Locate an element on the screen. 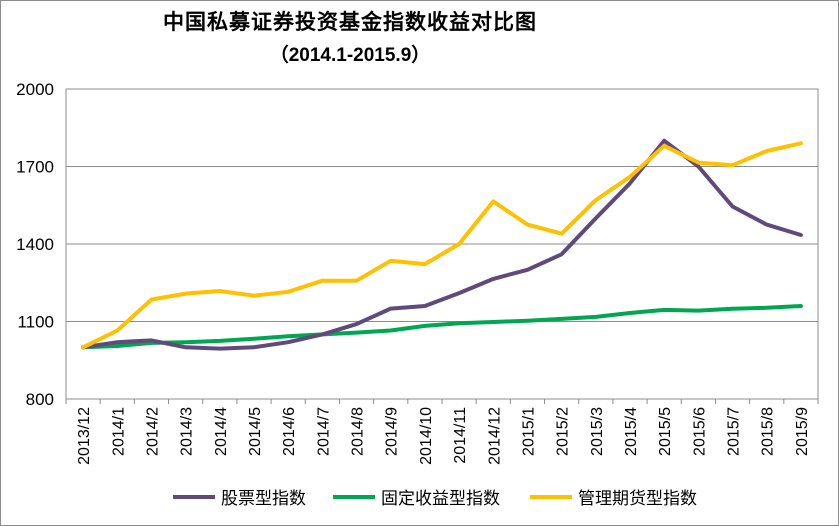 Image resolution: width=839 pixels, height=526 pixels. chart-legend: 股票型指数 固定收益型指数 管理期货型指数 is located at coordinates (460, 496).